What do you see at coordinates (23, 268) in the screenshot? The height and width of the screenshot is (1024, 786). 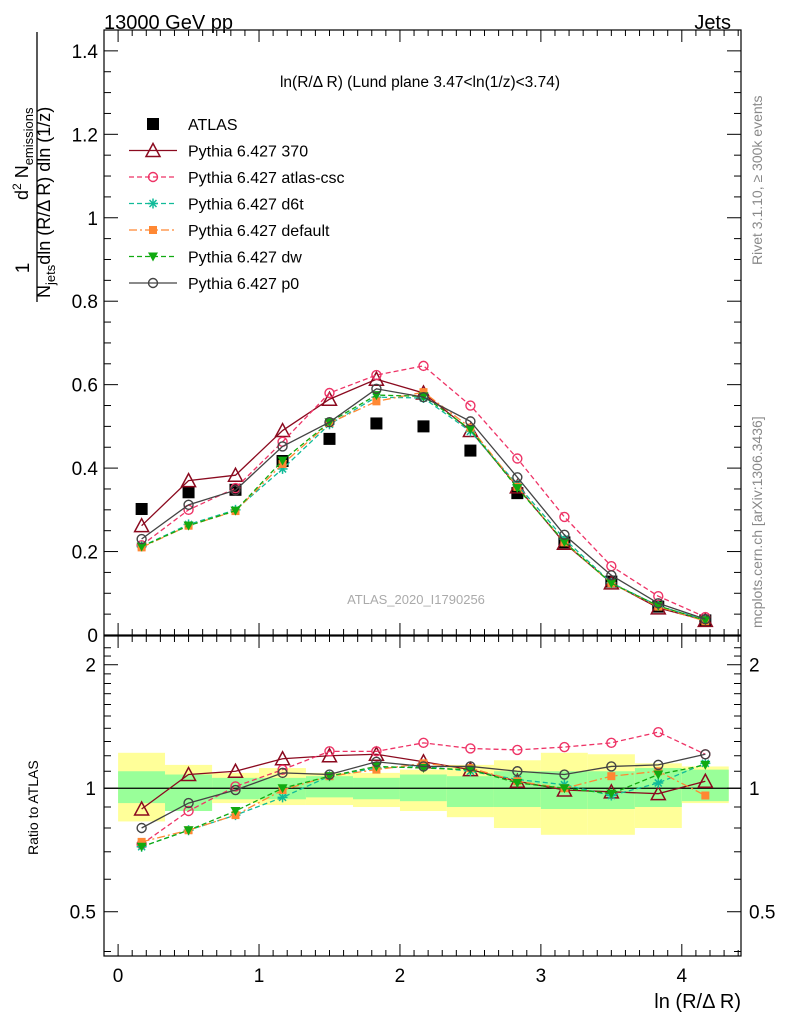 I see `svg-text: 1` at bounding box center [23, 268].